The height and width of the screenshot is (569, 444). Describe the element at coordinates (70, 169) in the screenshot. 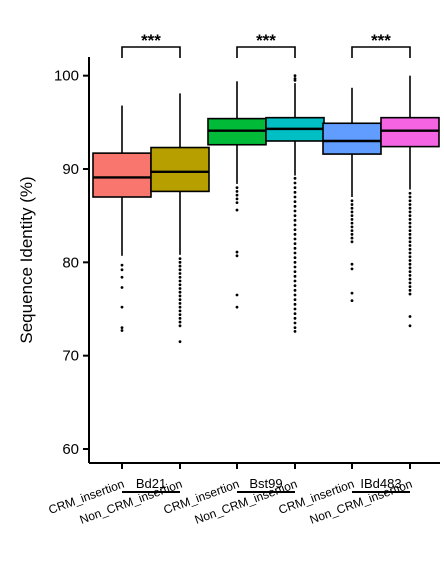

I see `y-tick-label: 90` at that location.